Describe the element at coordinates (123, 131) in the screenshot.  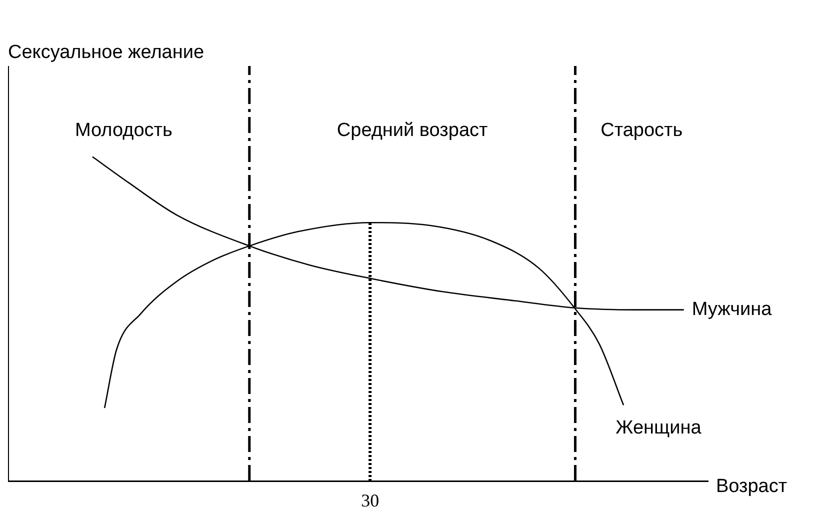
I see `text: Молодость` at that location.